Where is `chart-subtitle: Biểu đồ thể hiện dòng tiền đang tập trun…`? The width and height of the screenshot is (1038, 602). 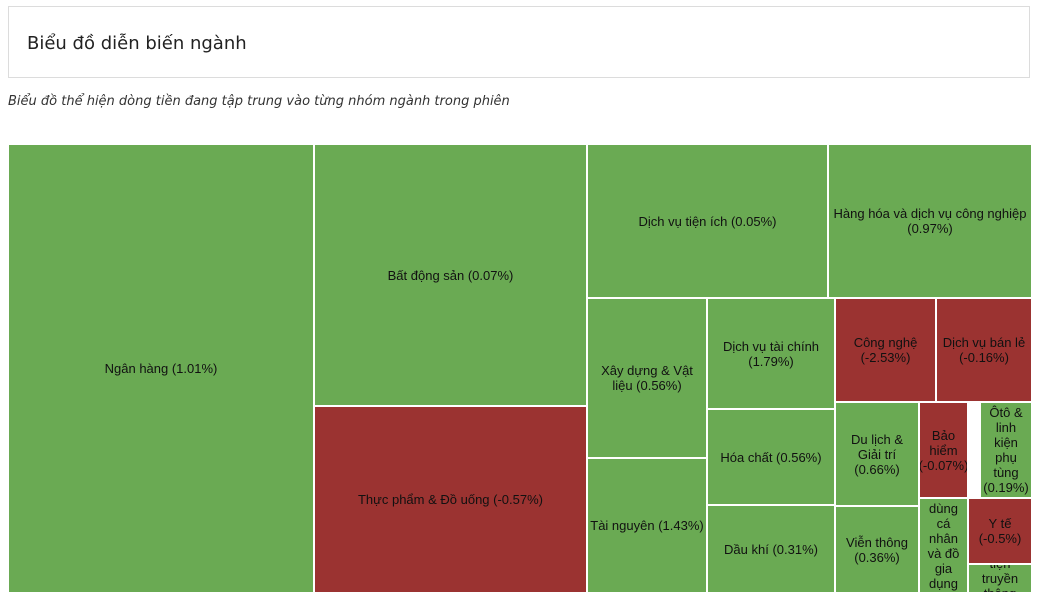
chart-subtitle: Biểu đồ thể hiện dòng tiền đang tập trun… is located at coordinates (259, 101).